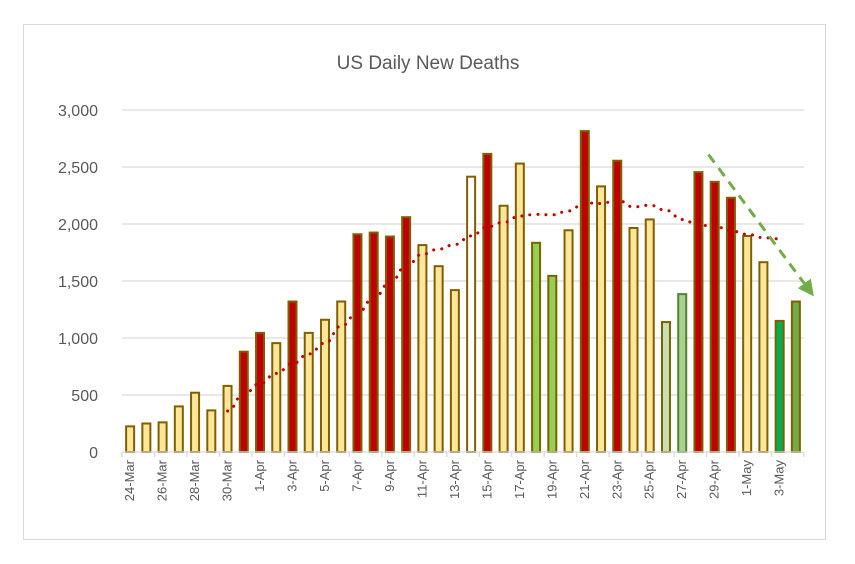 This screenshot has width=855, height=564. Describe the element at coordinates (714, 479) in the screenshot. I see `x-tick-label: 29-Apr` at that location.